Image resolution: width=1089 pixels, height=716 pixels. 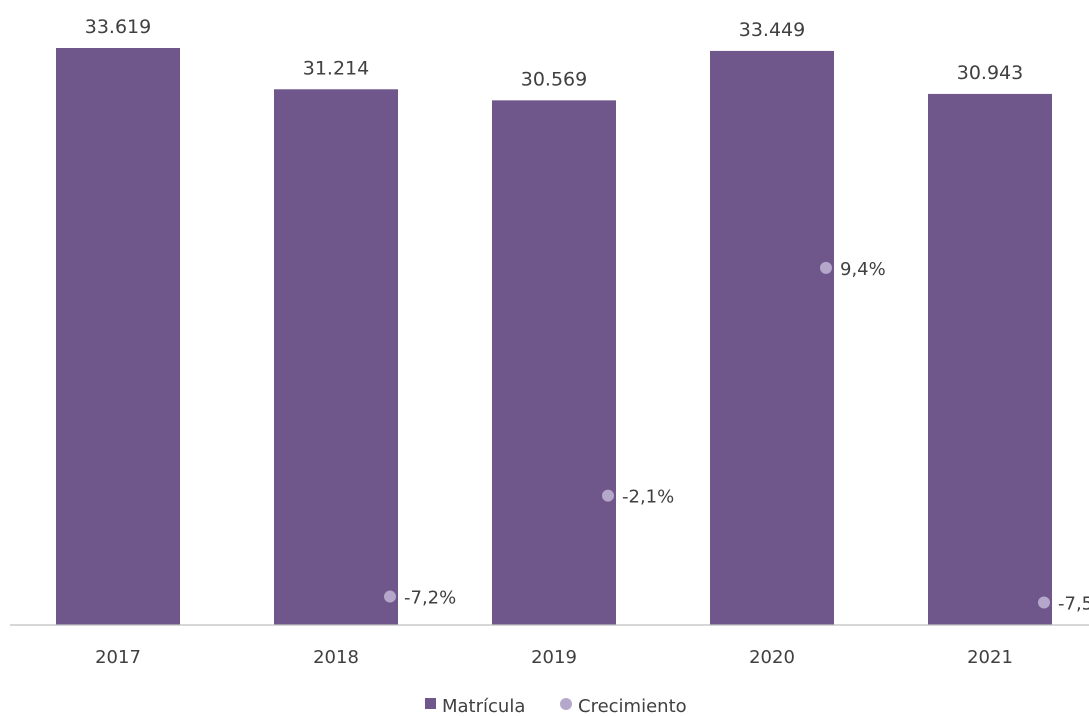 What do you see at coordinates (118, 27) in the screenshot?
I see `bar-label-2017: 33.619` at bounding box center [118, 27].